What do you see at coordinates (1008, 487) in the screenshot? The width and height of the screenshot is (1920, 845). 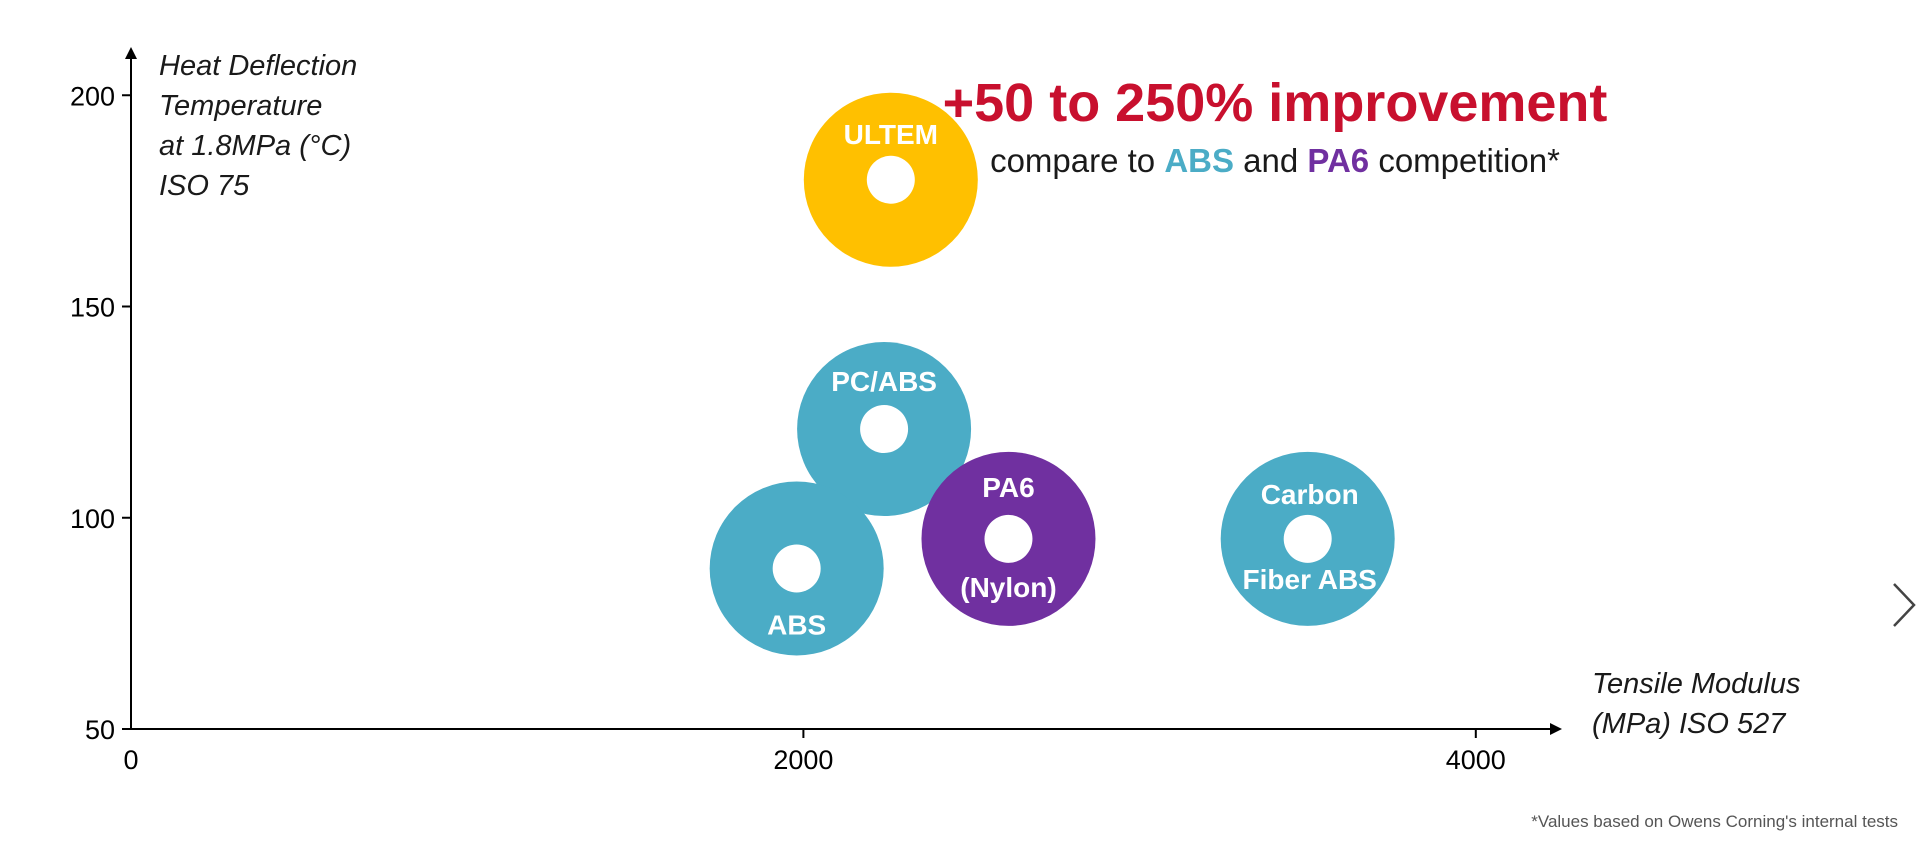 I see `bubble-label: PA6` at bounding box center [1008, 487].